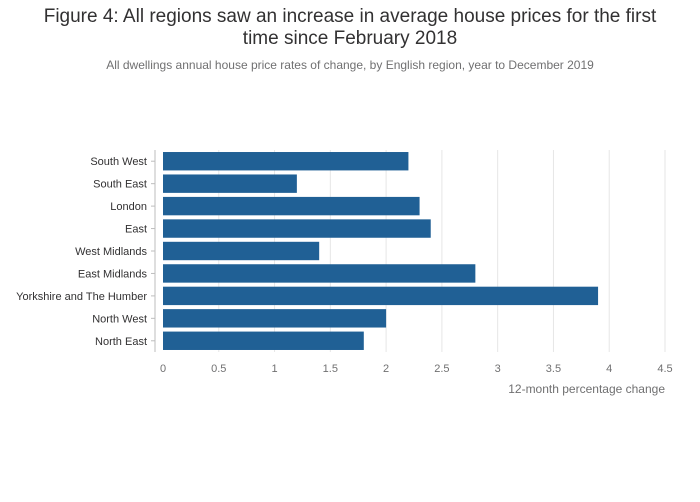 This screenshot has height=502, width=700. I want to click on category-label: West Midlands, so click(111, 252).